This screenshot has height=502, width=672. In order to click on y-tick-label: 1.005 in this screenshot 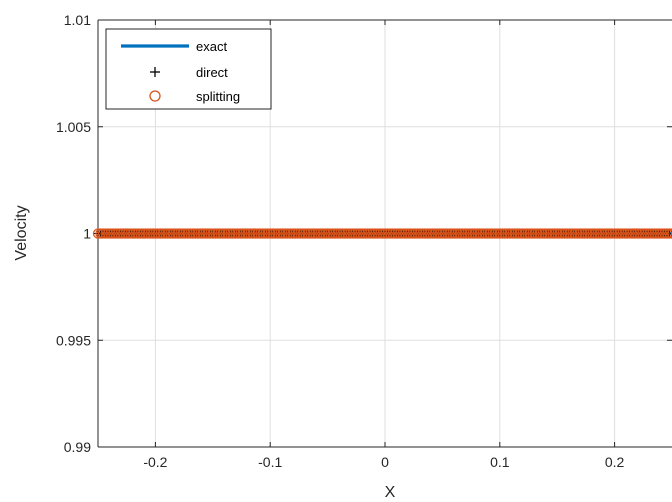, I will do `click(73, 127)`.